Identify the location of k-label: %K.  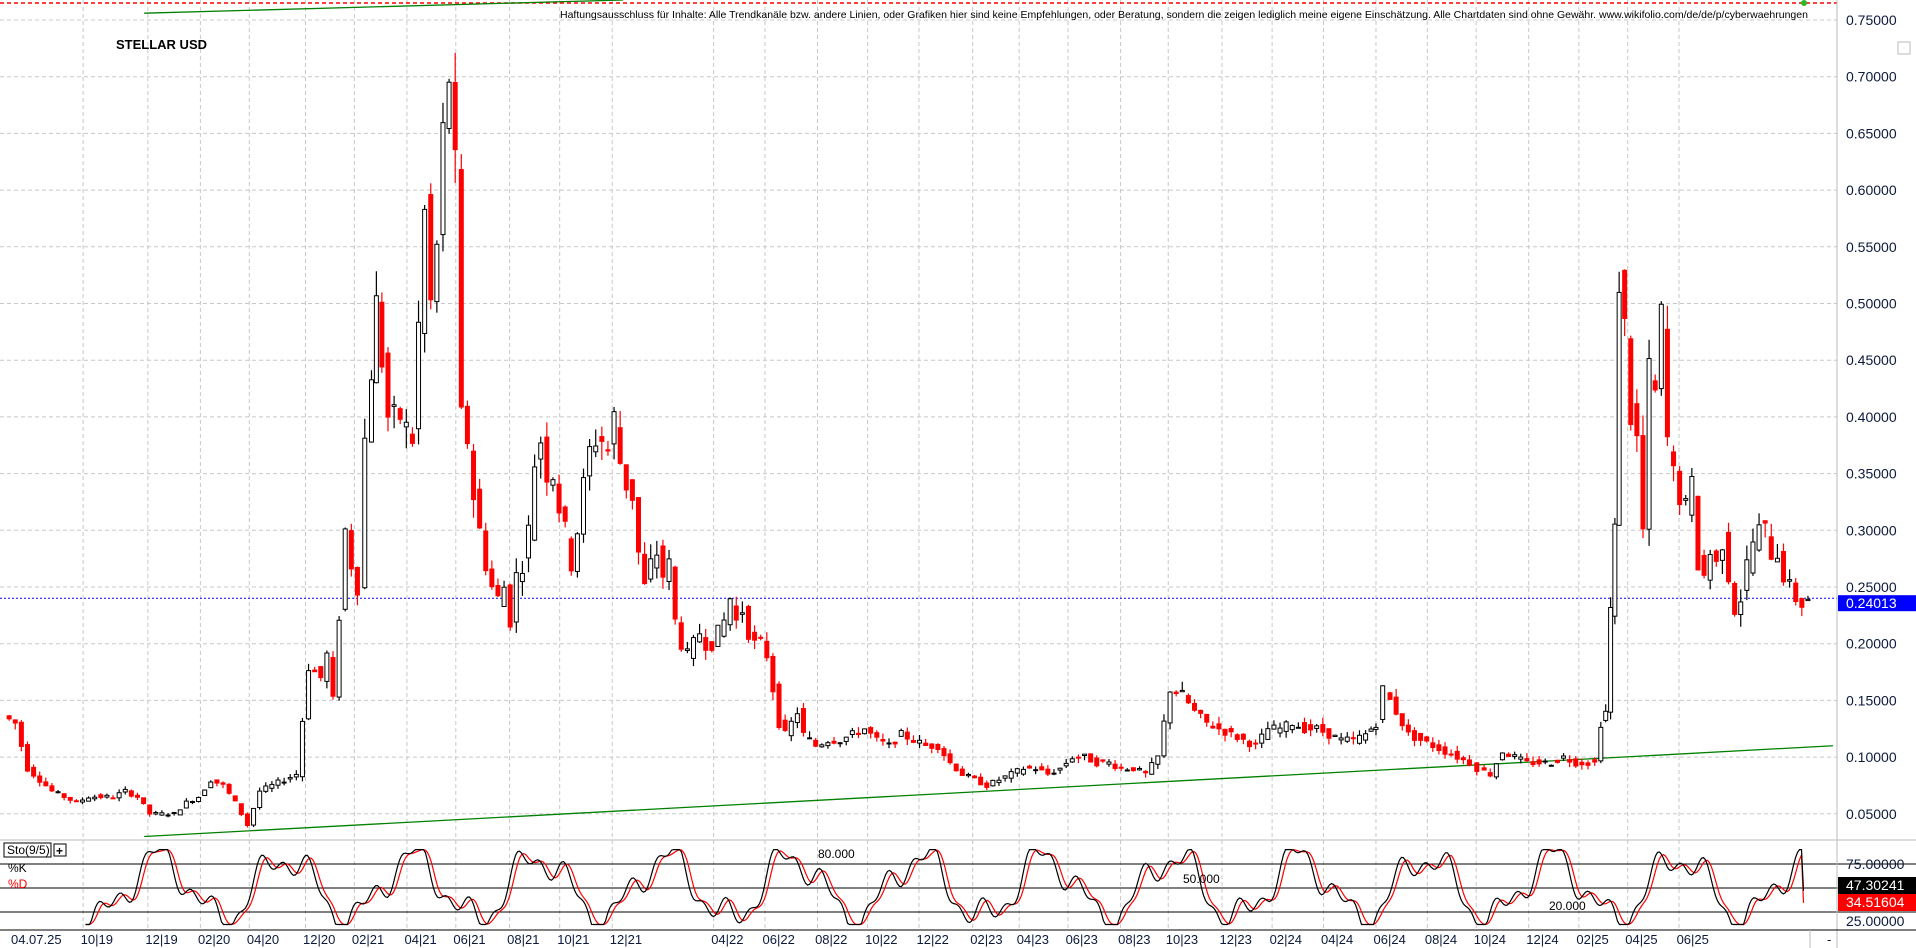
(17, 868).